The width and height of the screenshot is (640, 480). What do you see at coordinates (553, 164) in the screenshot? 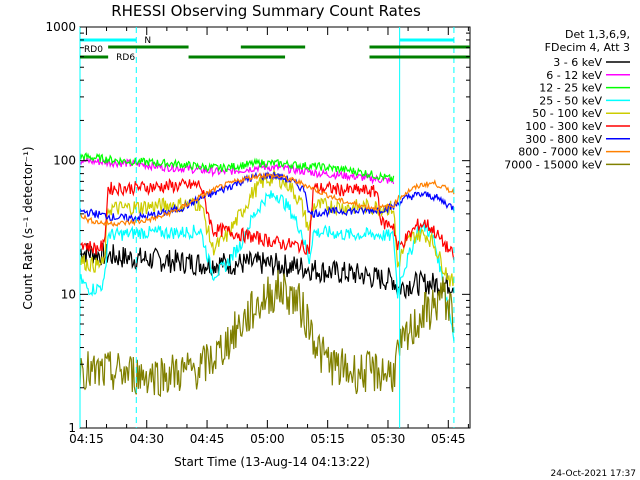
I see `legend-entry-label: 7000 - 15000 keV` at bounding box center [553, 164].